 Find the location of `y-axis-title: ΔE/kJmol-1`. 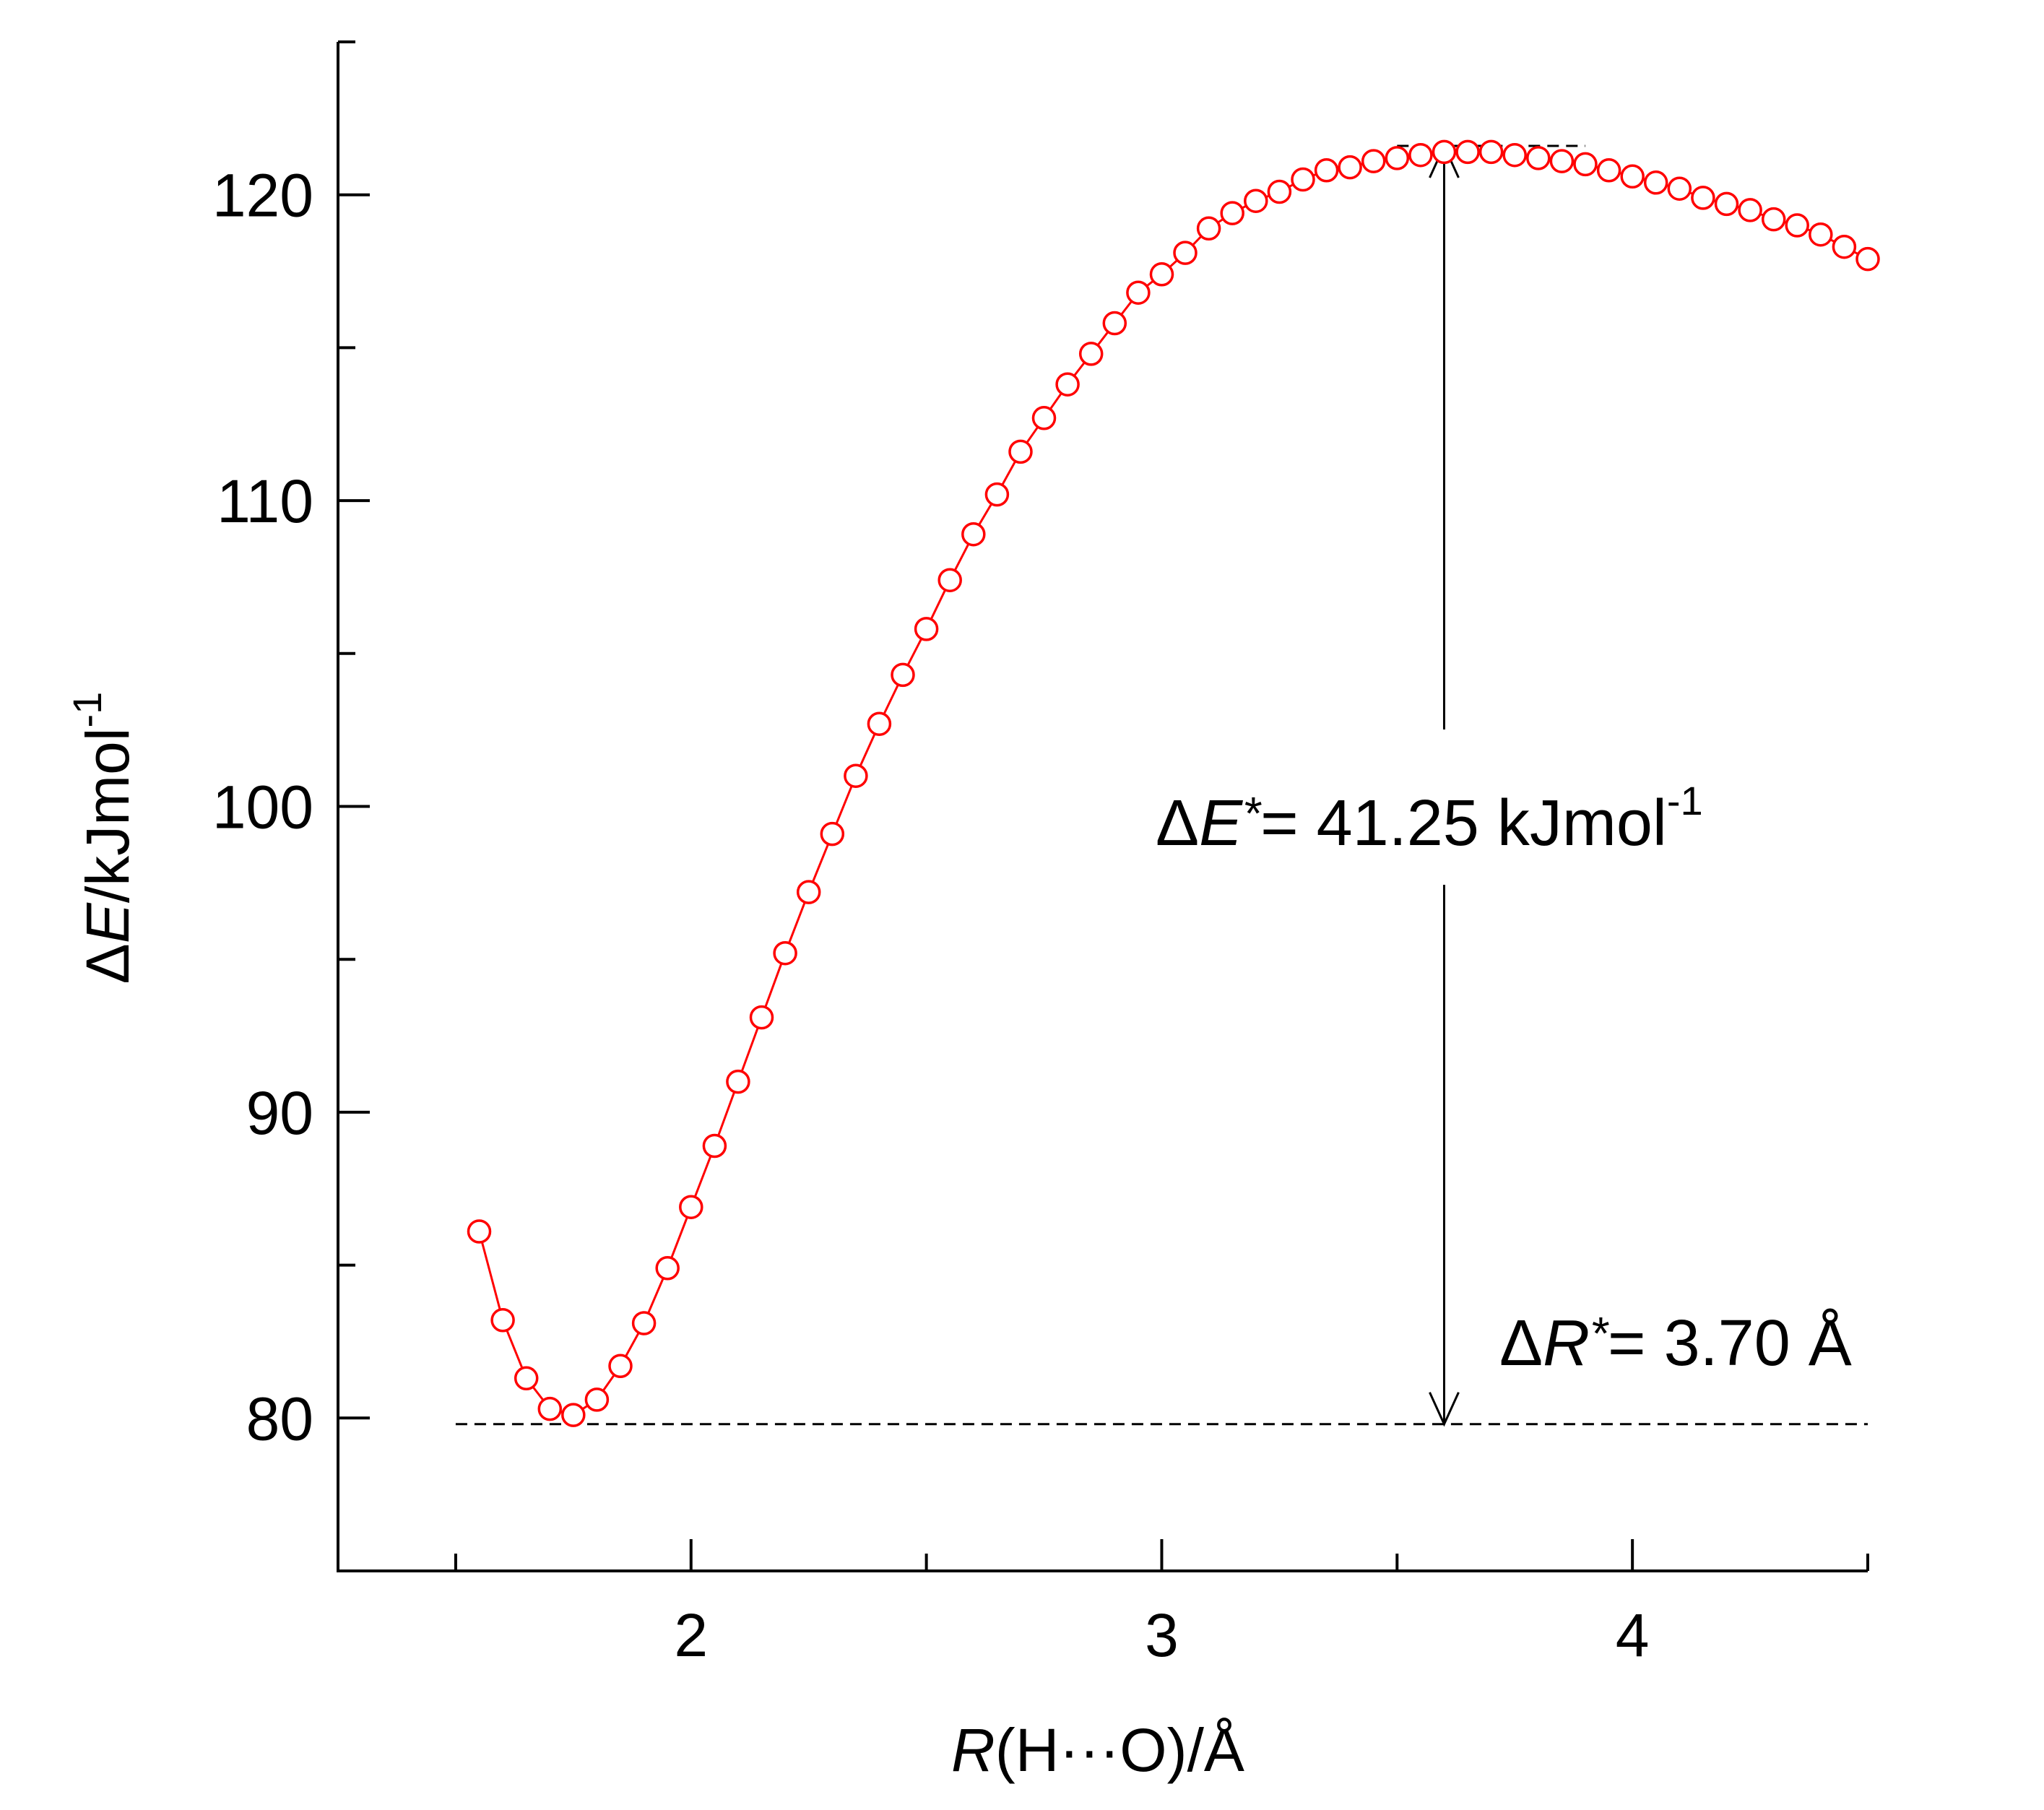

y-axis-title: ΔE/kJmol-1 is located at coordinates (103, 838).